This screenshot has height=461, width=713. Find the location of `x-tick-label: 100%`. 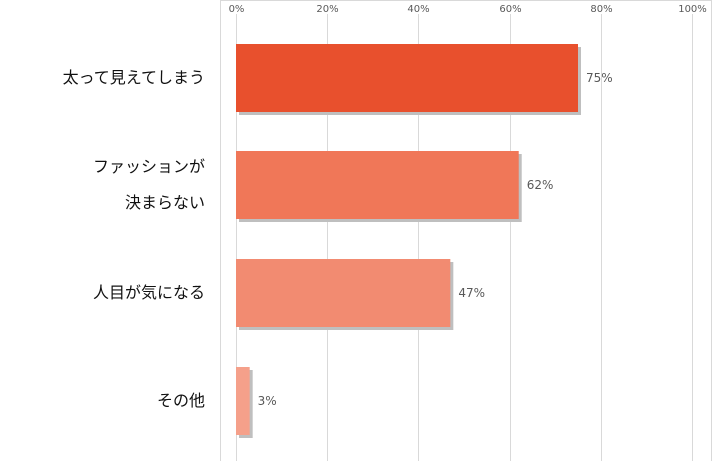

x-tick-label: 100% is located at coordinates (692, 9).